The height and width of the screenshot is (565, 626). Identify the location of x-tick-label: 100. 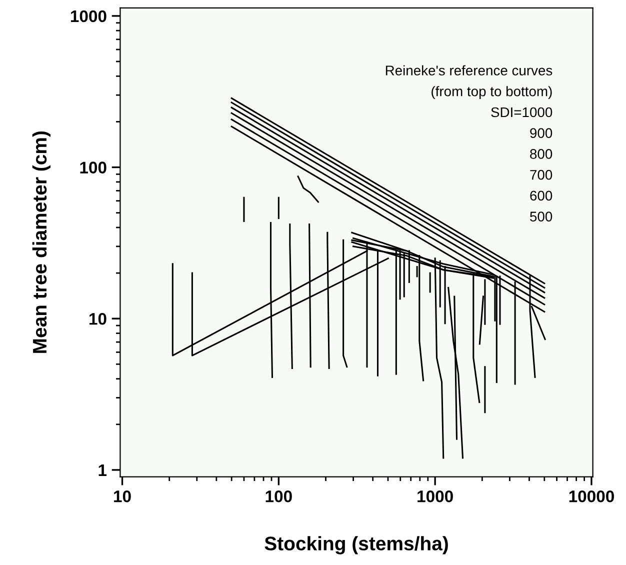
(279, 496).